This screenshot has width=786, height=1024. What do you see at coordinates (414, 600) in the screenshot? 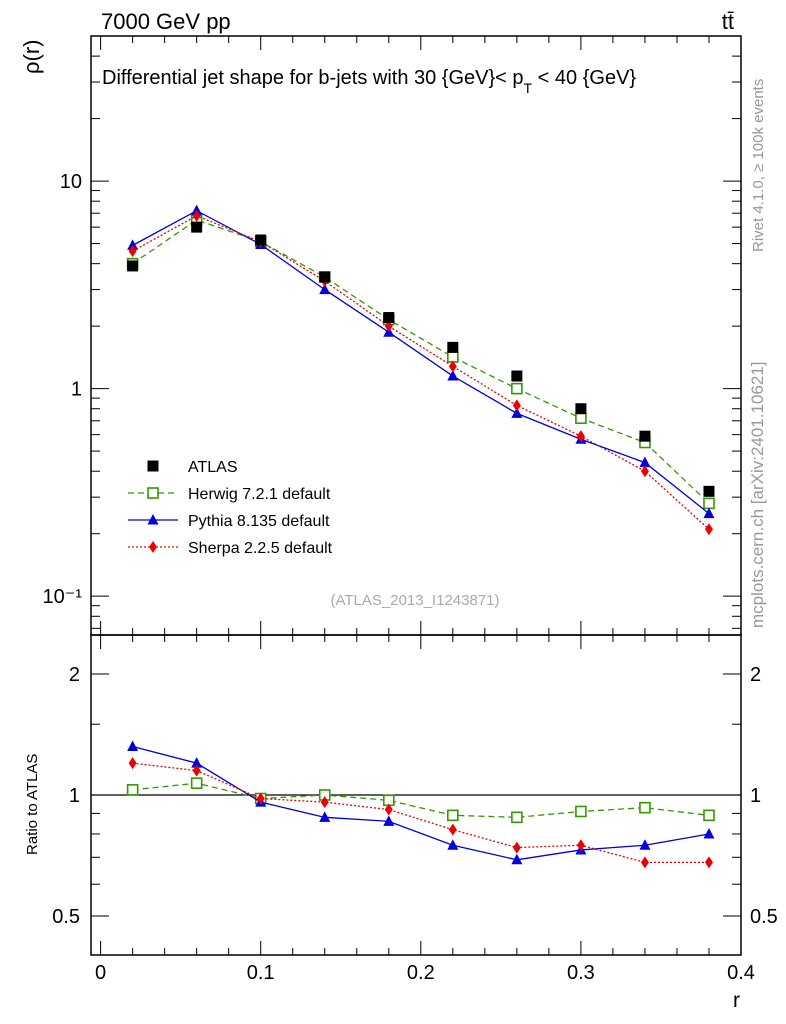
I see `analysis-label: (ATLAS_2013_I1243871)` at bounding box center [414, 600].